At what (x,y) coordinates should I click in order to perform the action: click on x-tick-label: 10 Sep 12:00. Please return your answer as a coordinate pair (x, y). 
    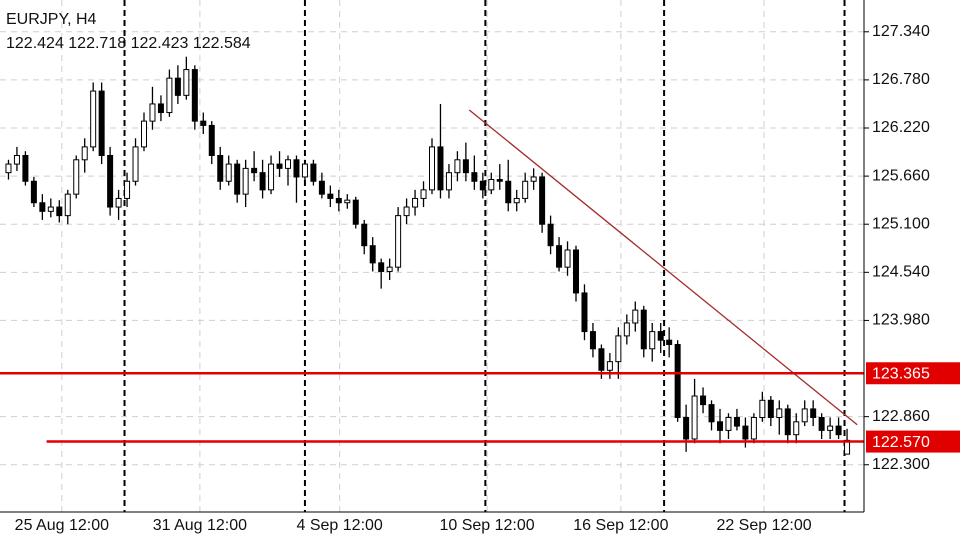
    Looking at the image, I should click on (486, 525).